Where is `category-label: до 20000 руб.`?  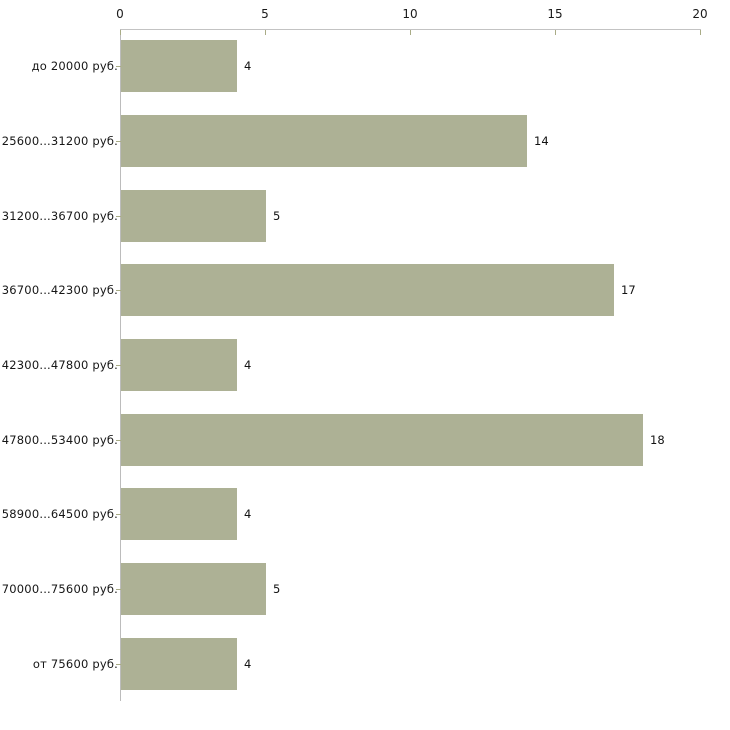 category-label: до 20000 руб. is located at coordinates (74, 66).